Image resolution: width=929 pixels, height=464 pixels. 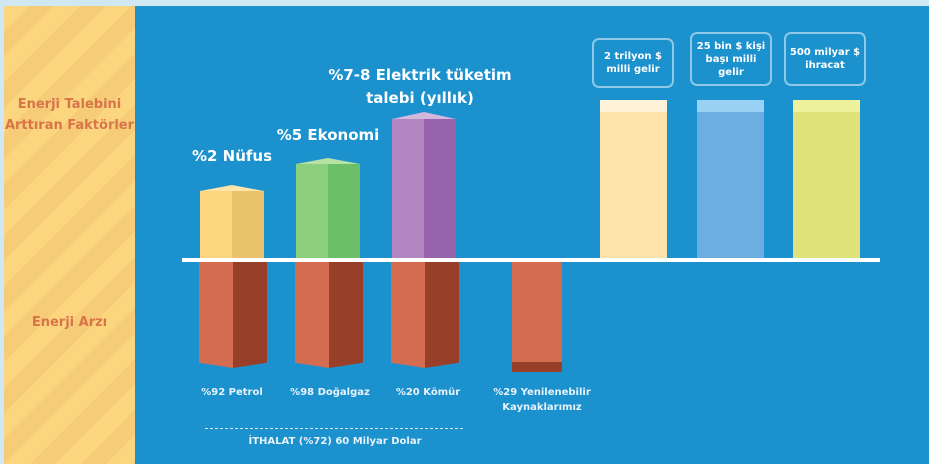 What do you see at coordinates (232, 392) in the screenshot?
I see `supply-label: %92 Petrol` at bounding box center [232, 392].